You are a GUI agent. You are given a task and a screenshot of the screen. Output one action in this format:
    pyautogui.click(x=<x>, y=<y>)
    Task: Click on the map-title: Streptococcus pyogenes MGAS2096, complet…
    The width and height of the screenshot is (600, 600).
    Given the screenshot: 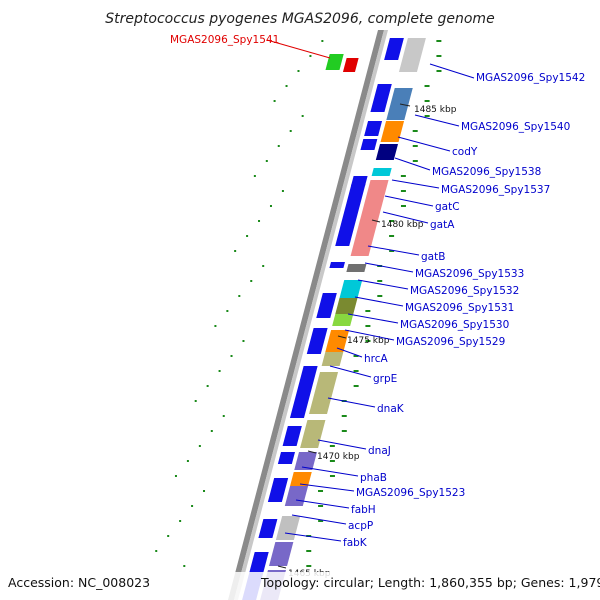 What is the action you would take?
    pyautogui.click(x=299, y=19)
    